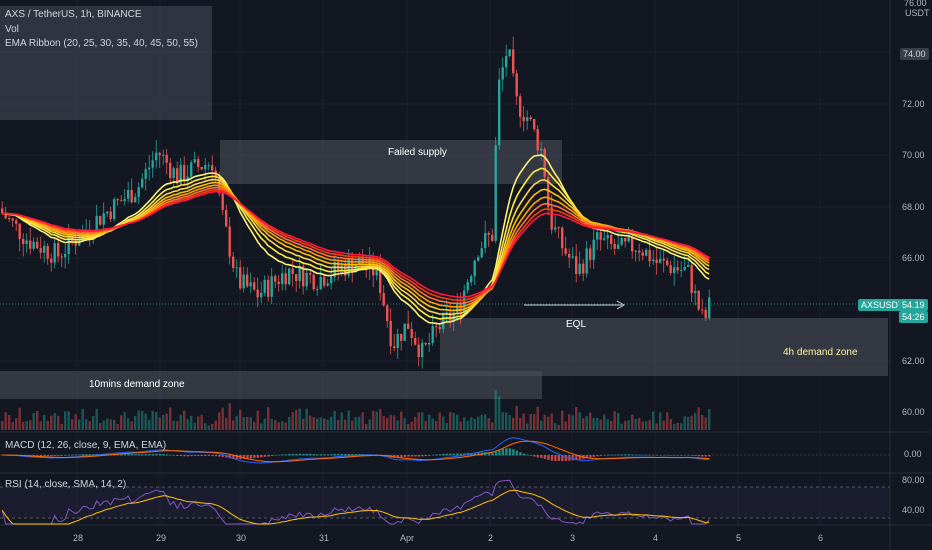 The height and width of the screenshot is (550, 932). I want to click on failed-supply-zone, so click(391, 162).